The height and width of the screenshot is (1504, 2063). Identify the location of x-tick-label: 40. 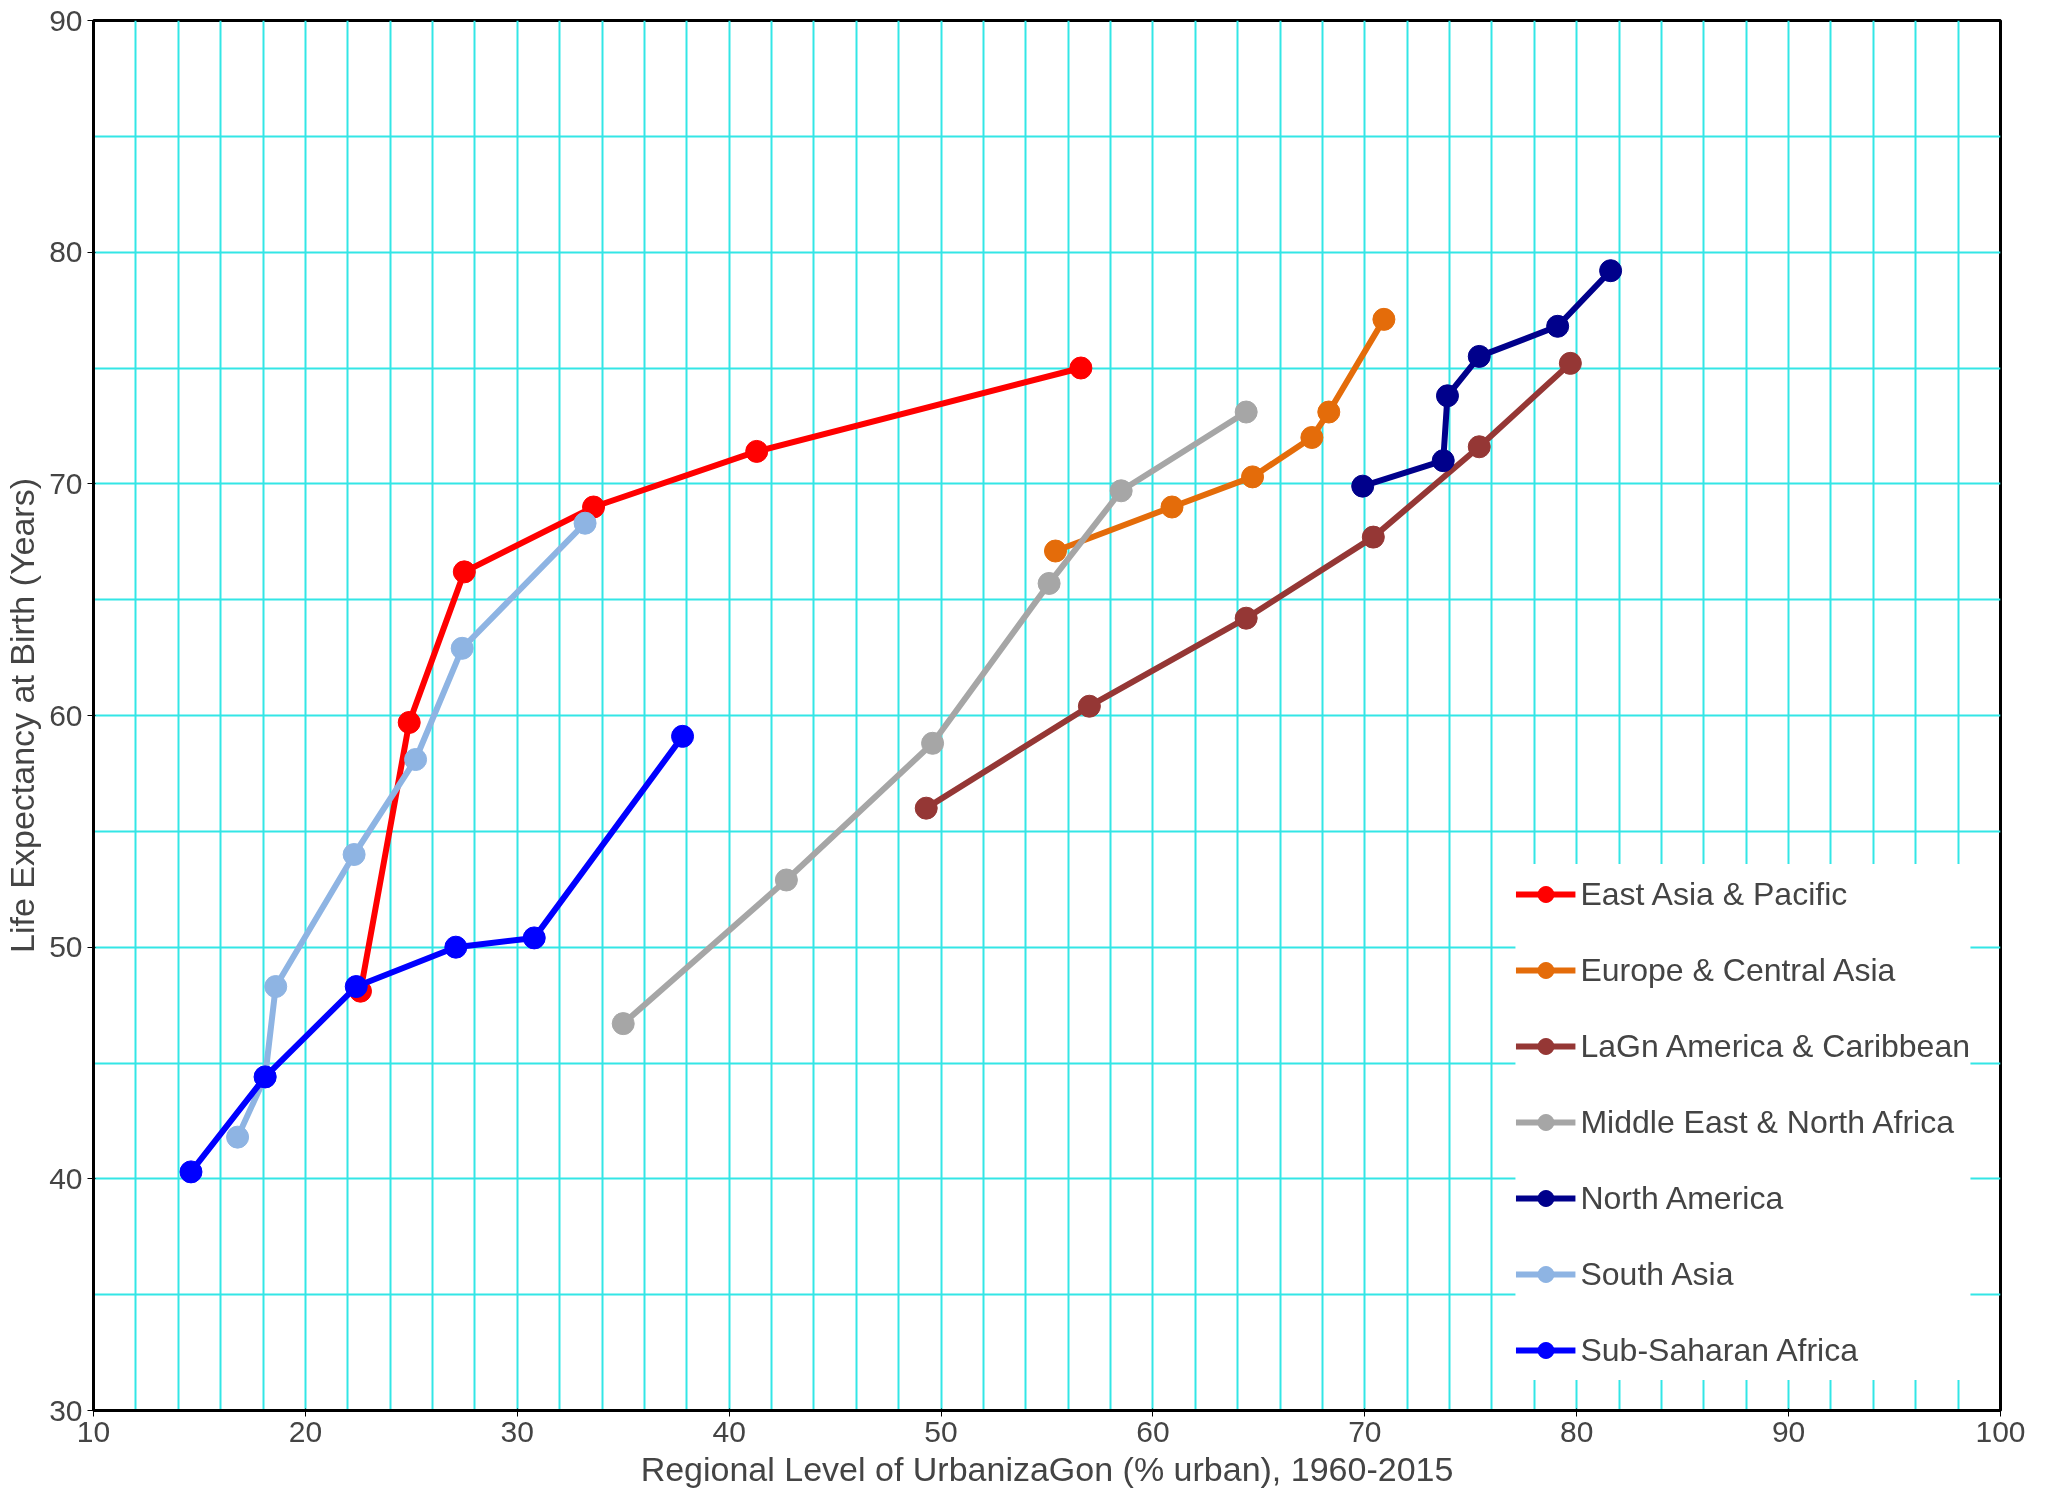
(729, 1431).